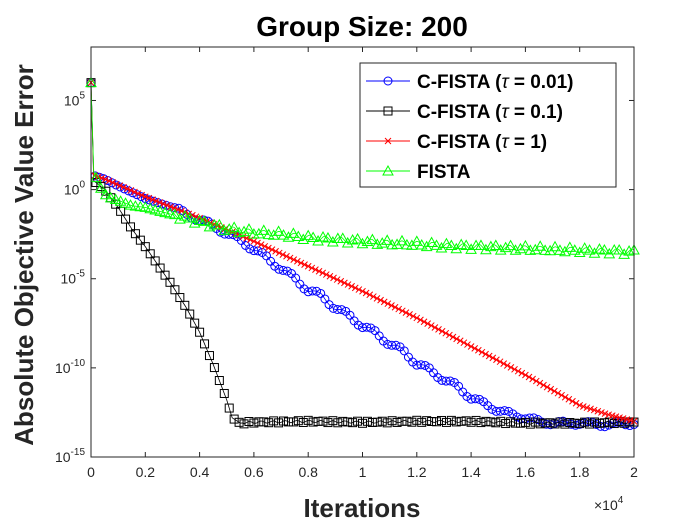 This screenshot has width=700, height=525. What do you see at coordinates (70, 367) in the screenshot?
I see `y-tick-label: 10-10` at bounding box center [70, 367].